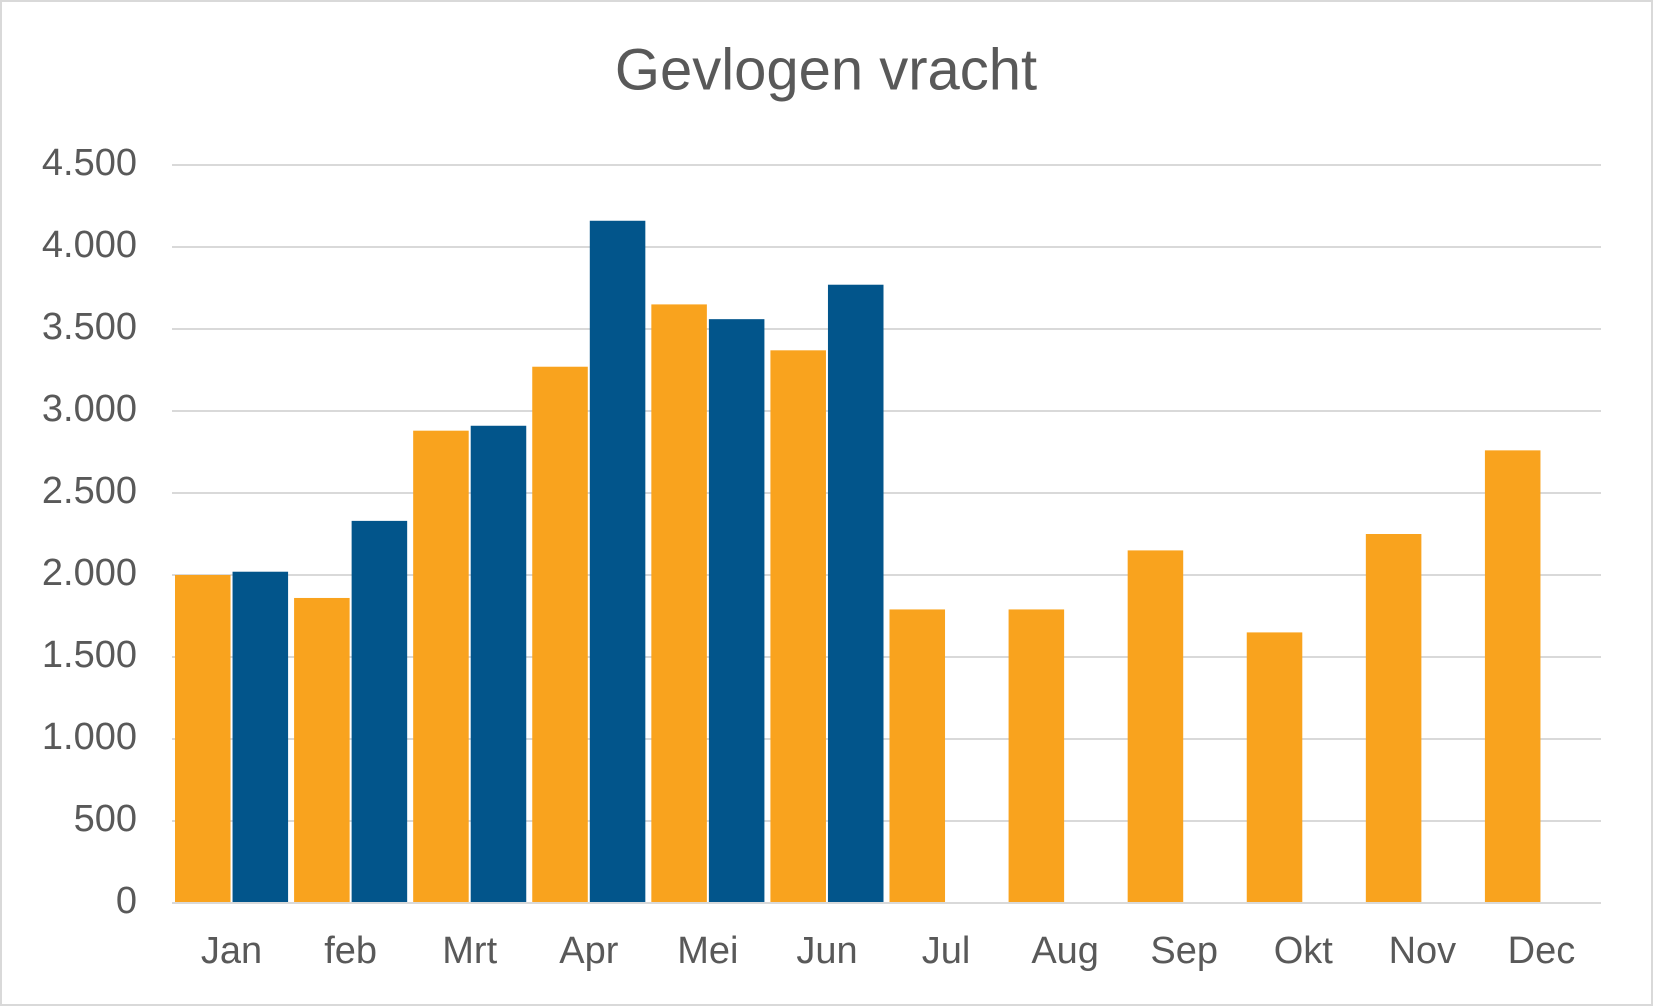  Describe the element at coordinates (89, 573) in the screenshot. I see `y-tick-label: 2.000` at that location.